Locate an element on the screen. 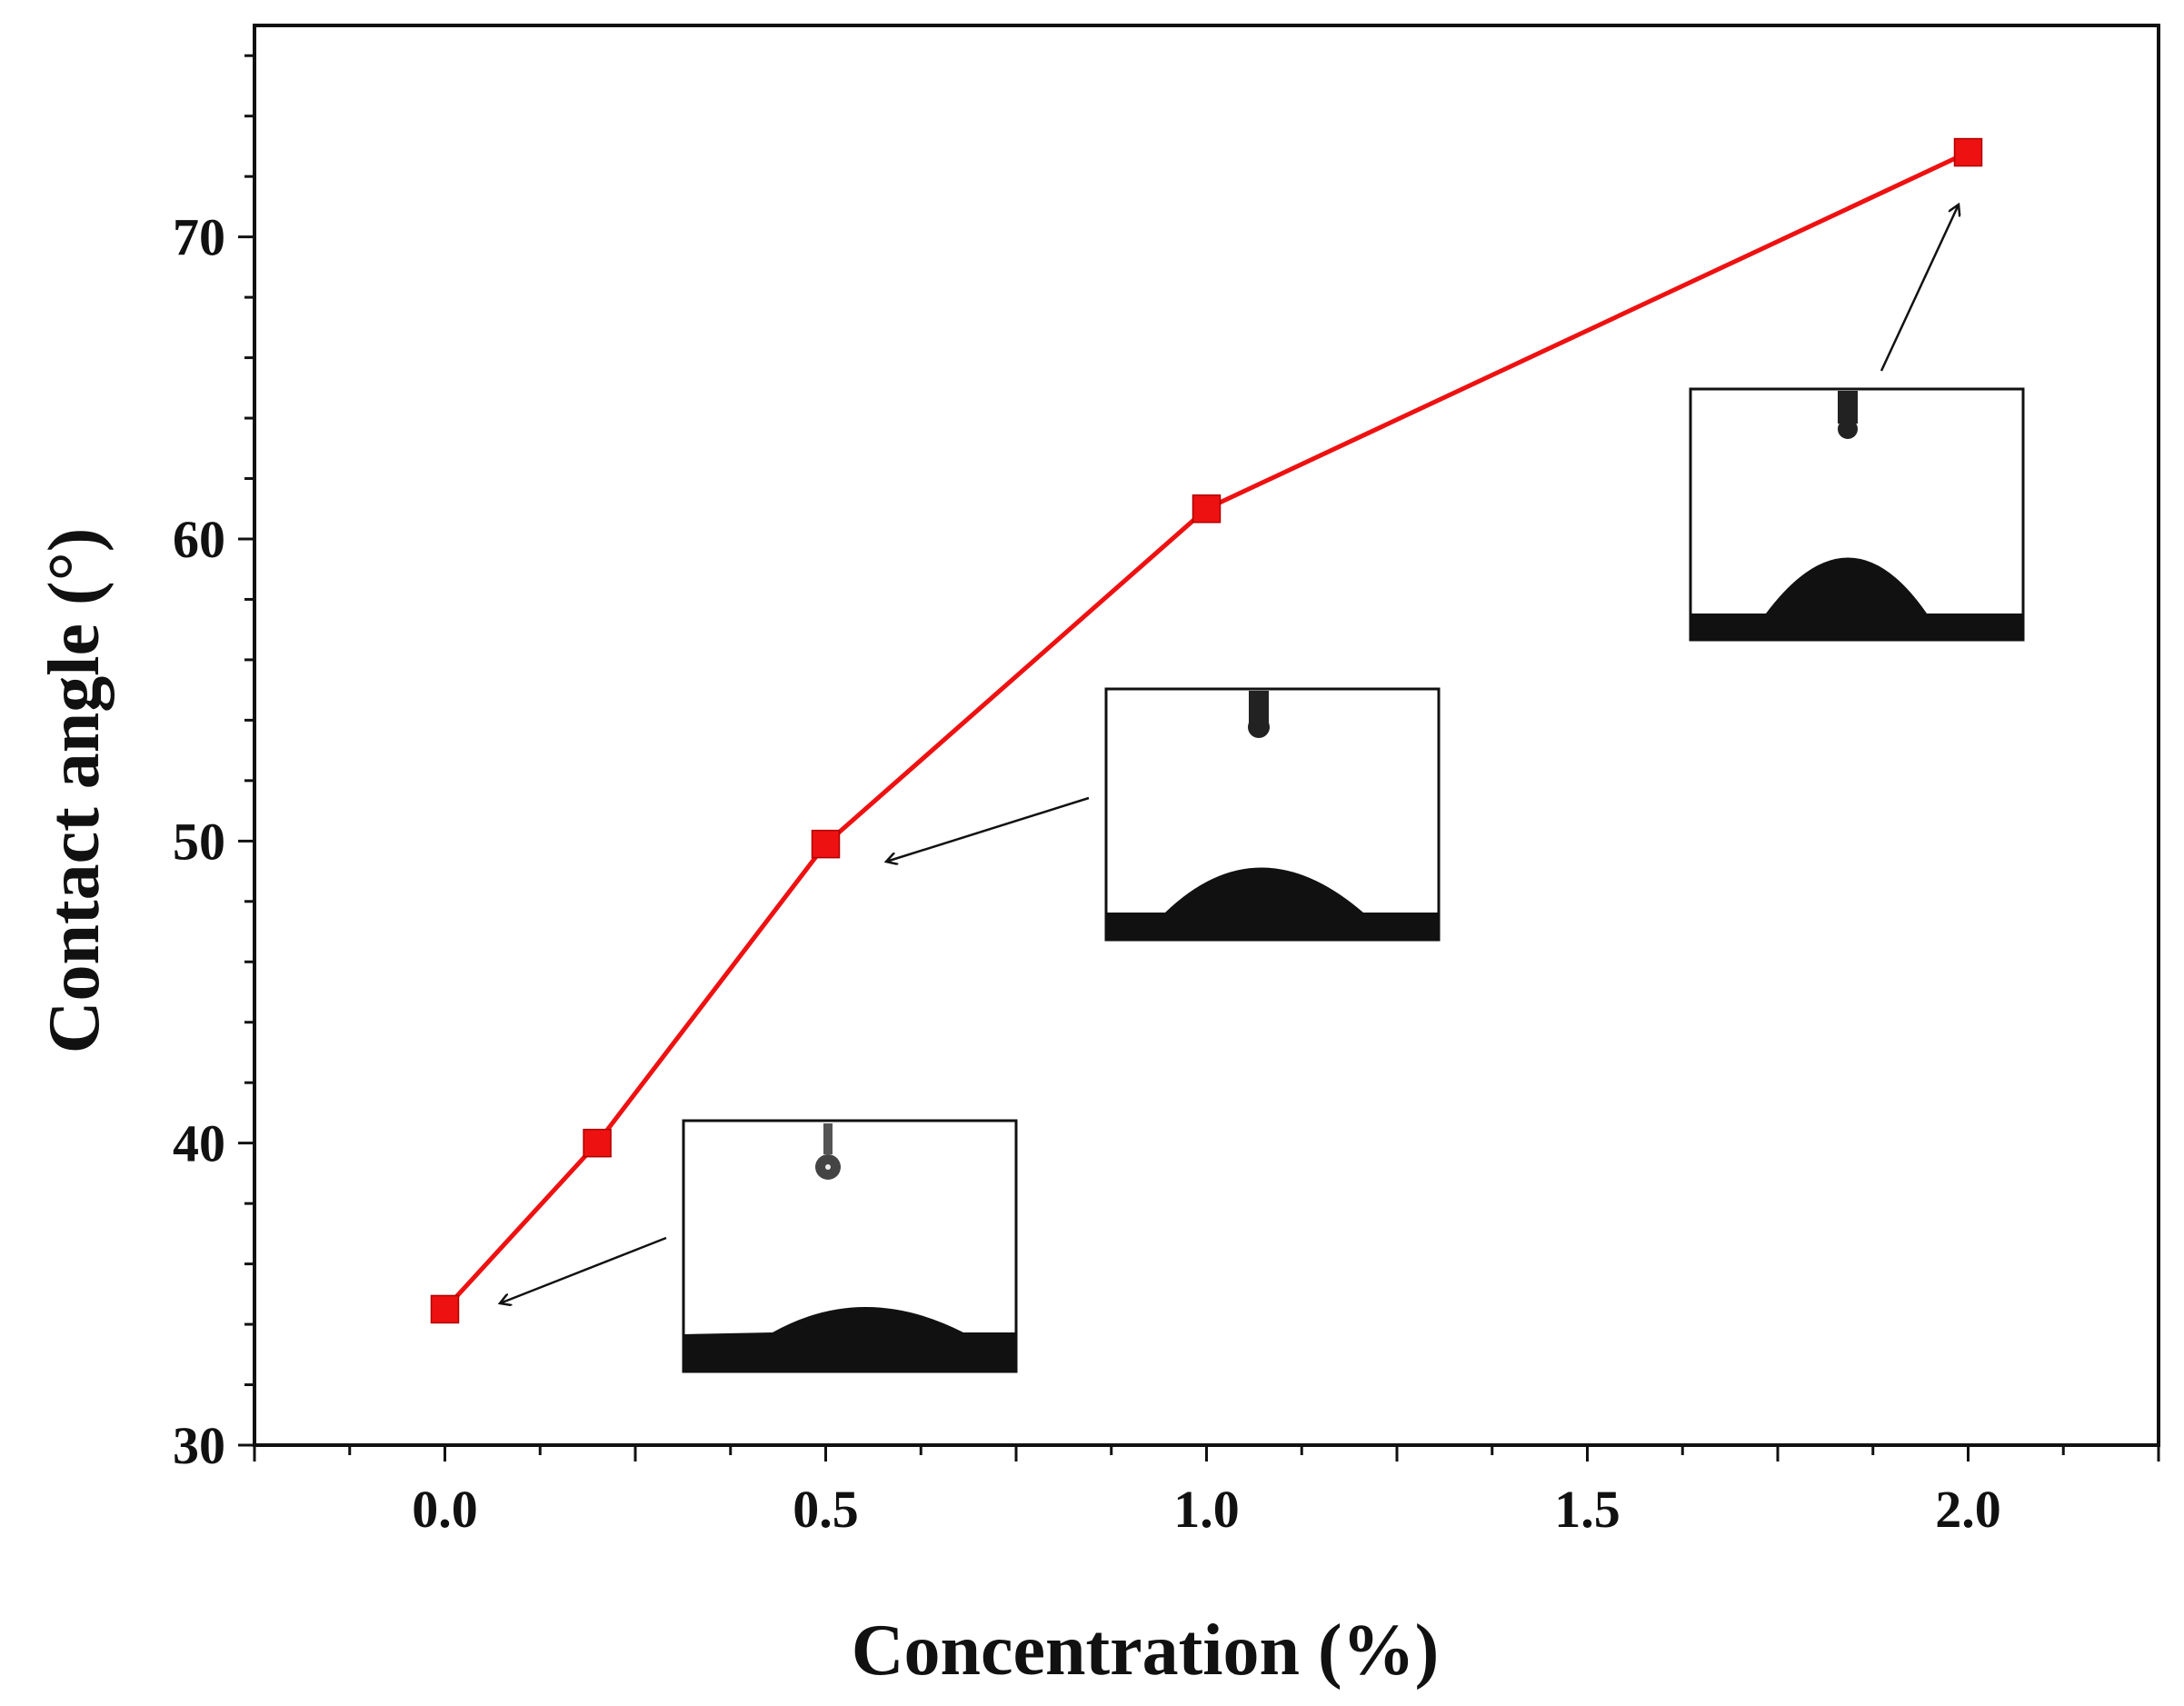 This screenshot has height=1706, width=2184. y-axis-tick-labels: 30 40 50 60 70 is located at coordinates (199, 841).